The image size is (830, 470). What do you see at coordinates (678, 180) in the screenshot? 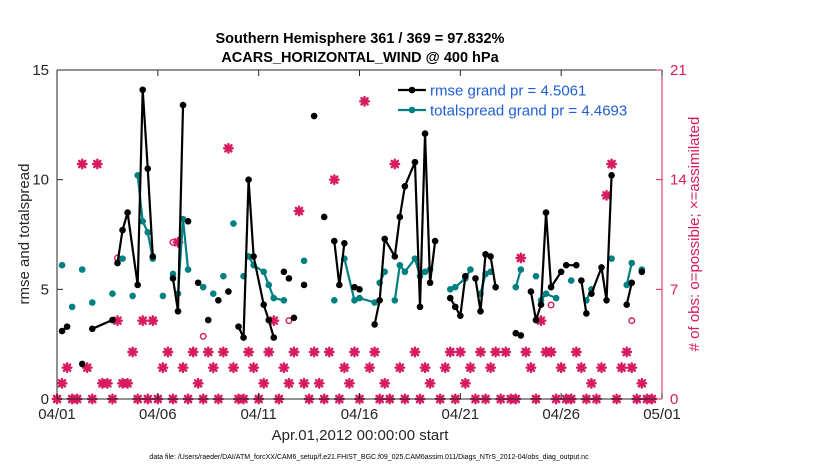
I see `y-tick-label-right: 14` at bounding box center [678, 180].